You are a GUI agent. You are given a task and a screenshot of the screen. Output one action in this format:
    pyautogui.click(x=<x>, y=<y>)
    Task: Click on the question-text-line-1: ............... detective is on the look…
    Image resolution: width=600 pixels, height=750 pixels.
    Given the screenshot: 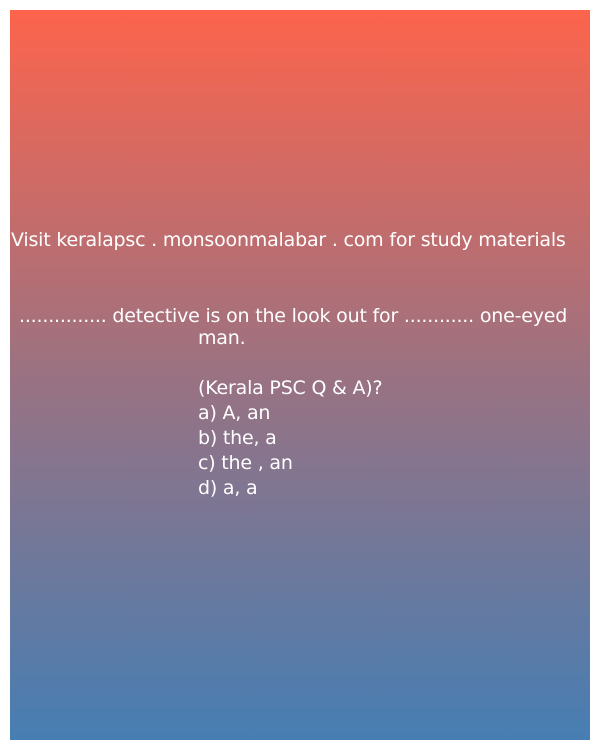 What is the action you would take?
    pyautogui.click(x=293, y=316)
    